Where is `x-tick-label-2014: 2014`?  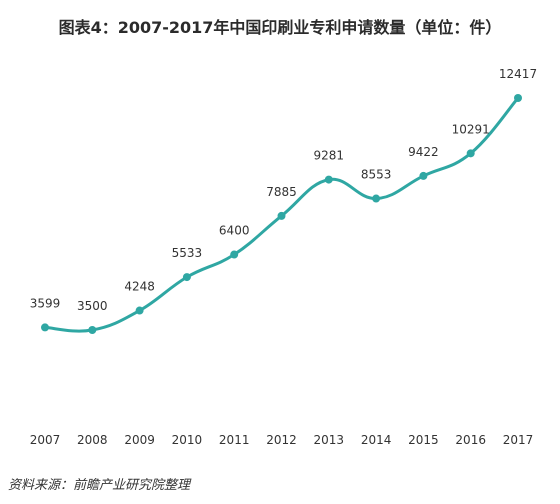
x-tick-label-2014: 2014 is located at coordinates (376, 440).